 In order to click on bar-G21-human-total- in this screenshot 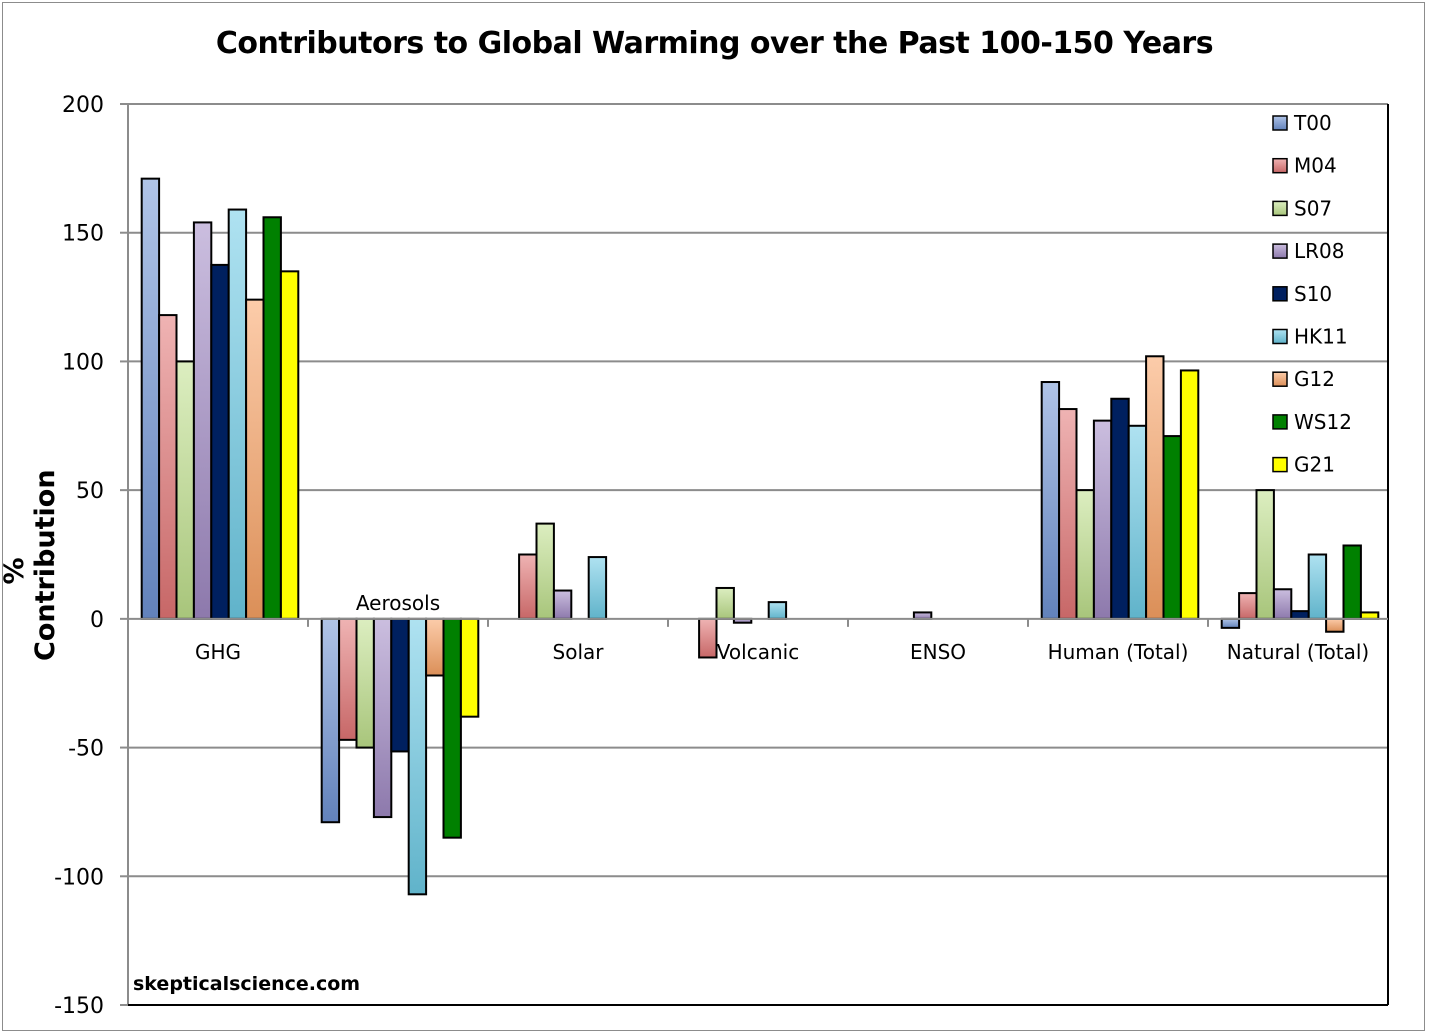, I will do `click(1189, 494)`.